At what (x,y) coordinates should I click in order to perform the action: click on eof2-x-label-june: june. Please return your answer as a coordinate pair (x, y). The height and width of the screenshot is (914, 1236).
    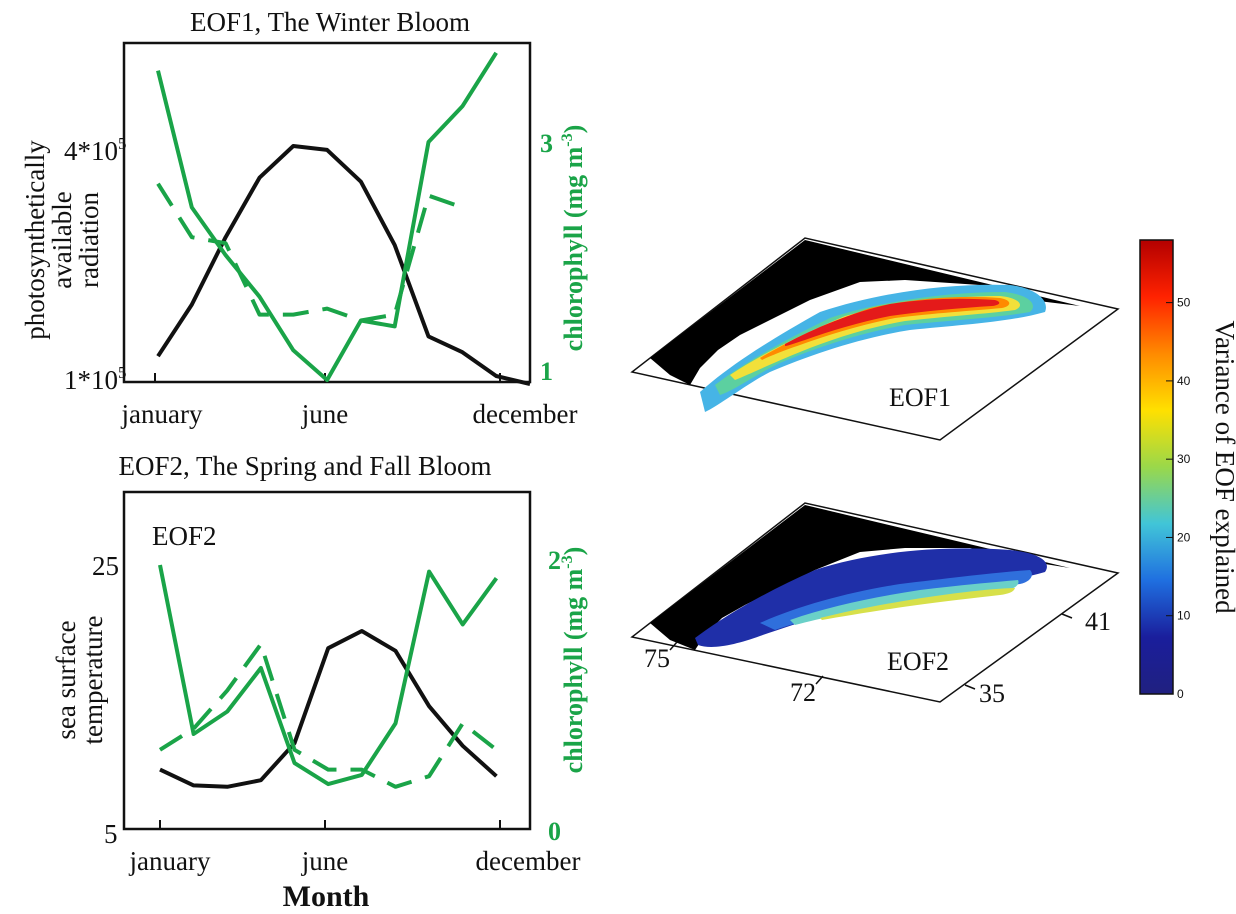
    Looking at the image, I should click on (325, 861).